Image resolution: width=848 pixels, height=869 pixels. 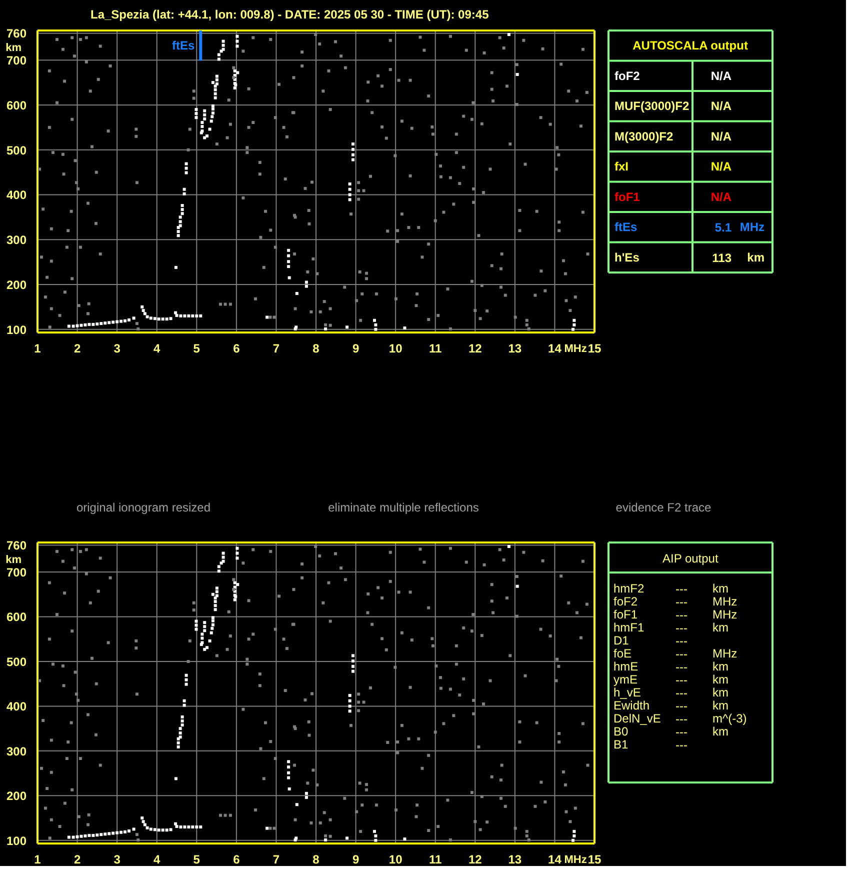 I want to click on category-label: Ewidth, so click(x=632, y=705).